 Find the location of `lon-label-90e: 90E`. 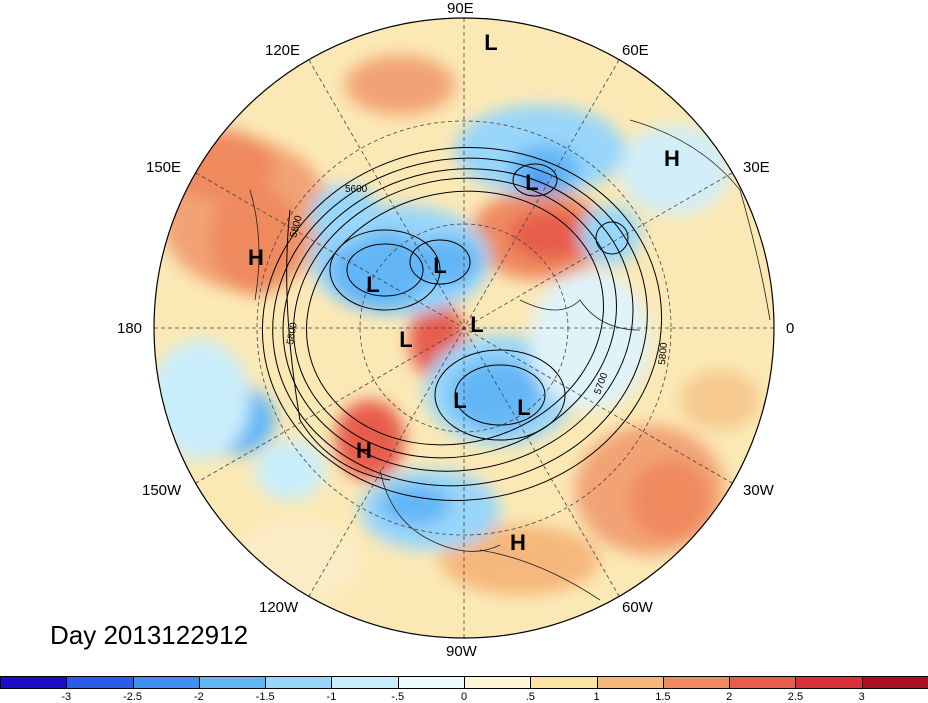

lon-label-90e: 90E is located at coordinates (460, 8).